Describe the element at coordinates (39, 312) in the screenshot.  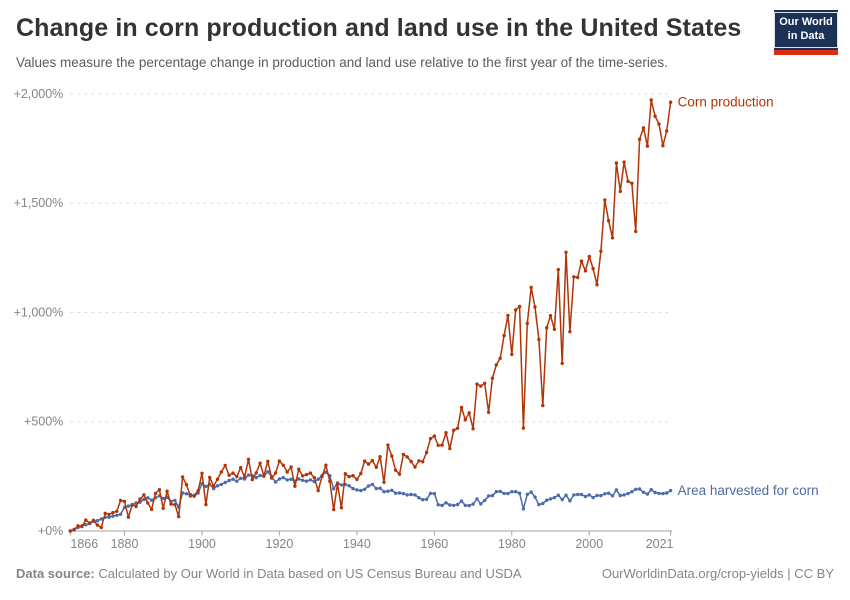
I see `y-axis-tick-label: +1,000%` at that location.